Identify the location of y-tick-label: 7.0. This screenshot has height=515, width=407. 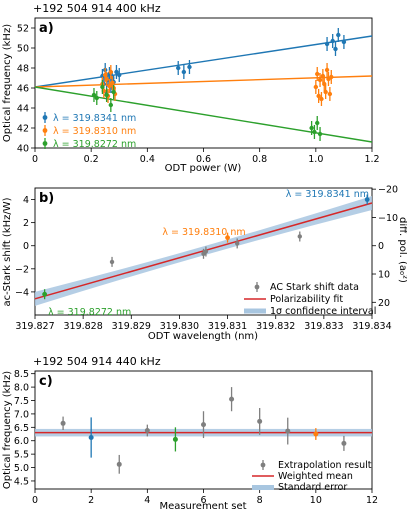
(21, 414).